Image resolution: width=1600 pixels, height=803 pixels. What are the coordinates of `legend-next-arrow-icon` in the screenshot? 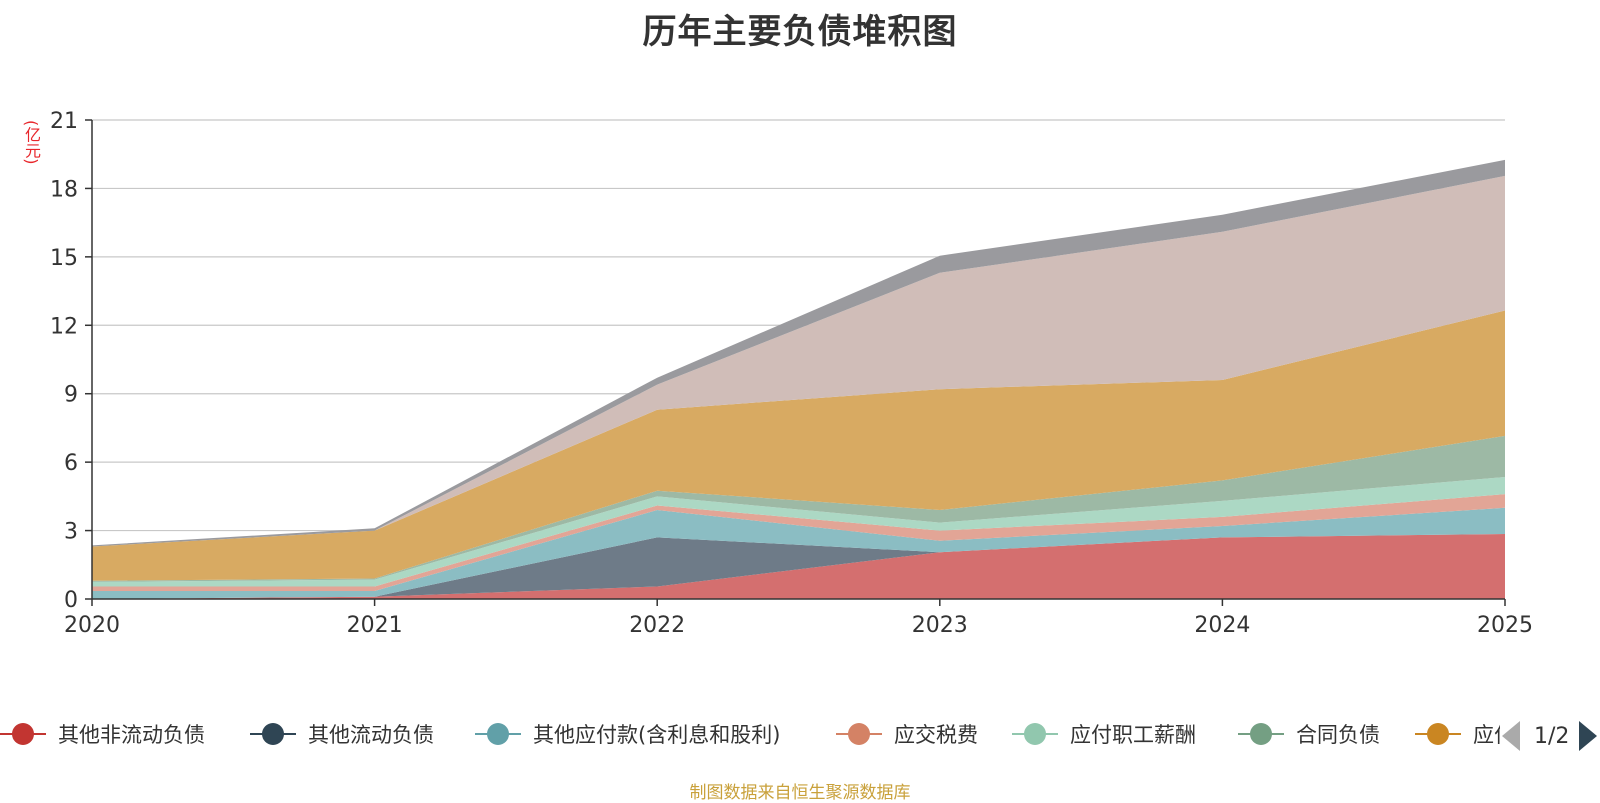 It's located at (1588, 736).